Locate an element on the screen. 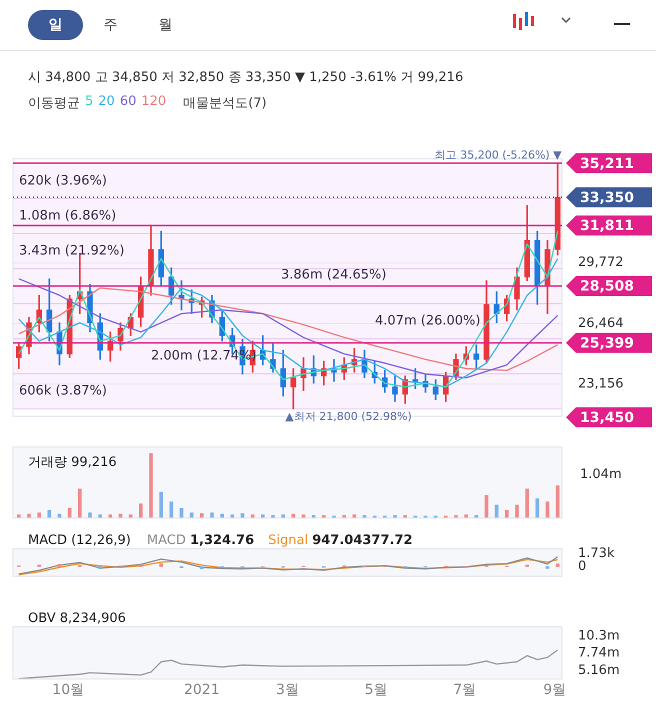 This screenshot has height=714, width=656. chart-title: OBV 8,234,906 is located at coordinates (77, 618).